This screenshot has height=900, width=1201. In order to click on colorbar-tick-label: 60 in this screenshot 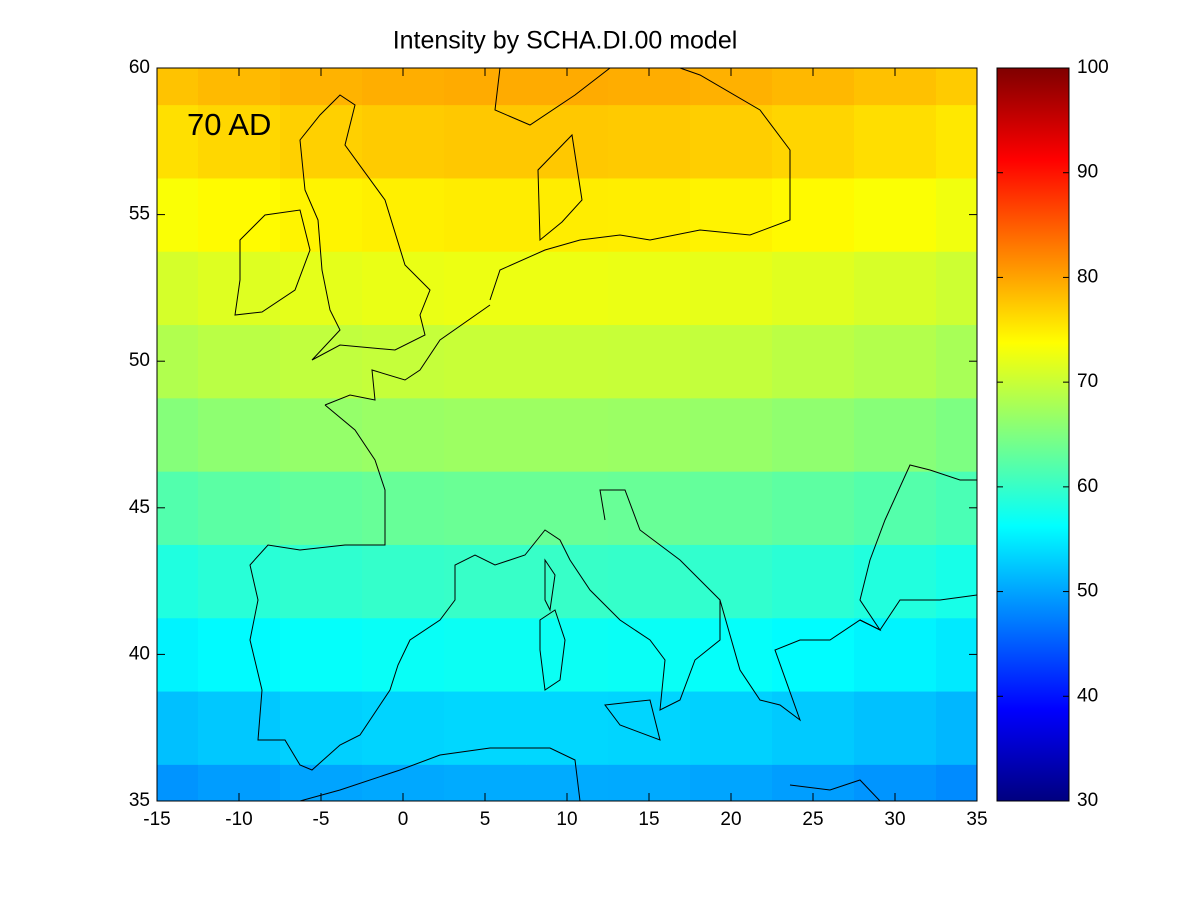, I will do `click(1087, 486)`.